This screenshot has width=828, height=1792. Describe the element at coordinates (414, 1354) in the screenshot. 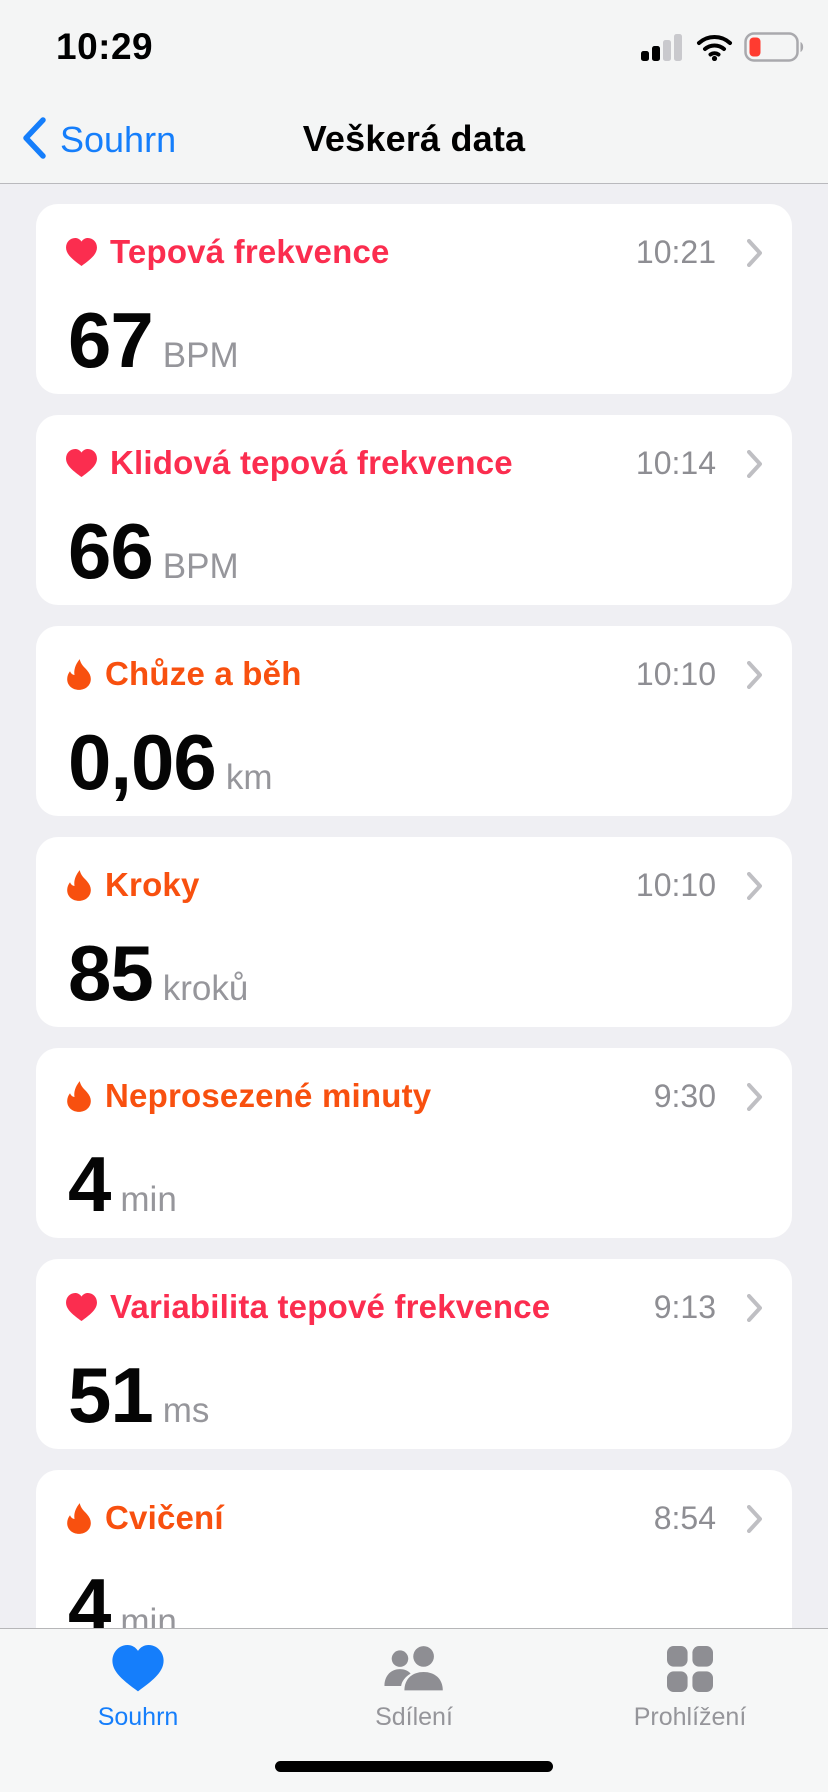

I see `metric-card-hrv: Variabilita tepové frekvence 9:13 51 ms` at that location.